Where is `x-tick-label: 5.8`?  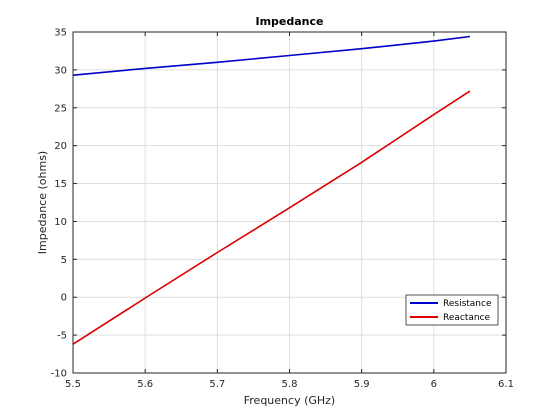 x-tick-label: 5.8 is located at coordinates (290, 384).